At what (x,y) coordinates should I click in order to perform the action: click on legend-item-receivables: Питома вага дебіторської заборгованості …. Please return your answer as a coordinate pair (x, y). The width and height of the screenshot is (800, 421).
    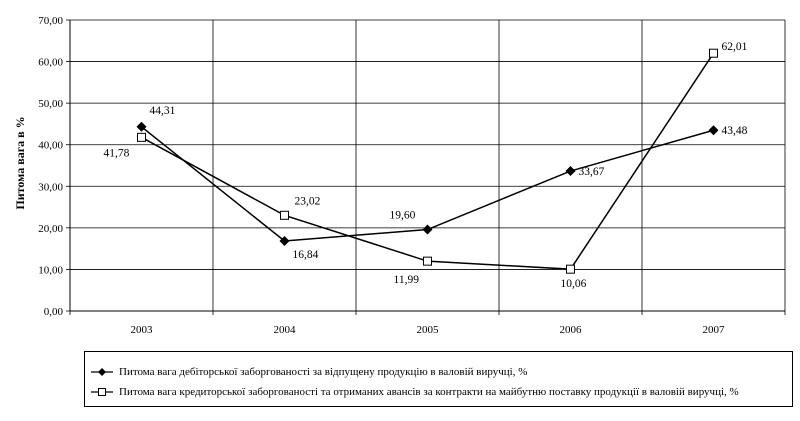
    Looking at the image, I should click on (309, 372).